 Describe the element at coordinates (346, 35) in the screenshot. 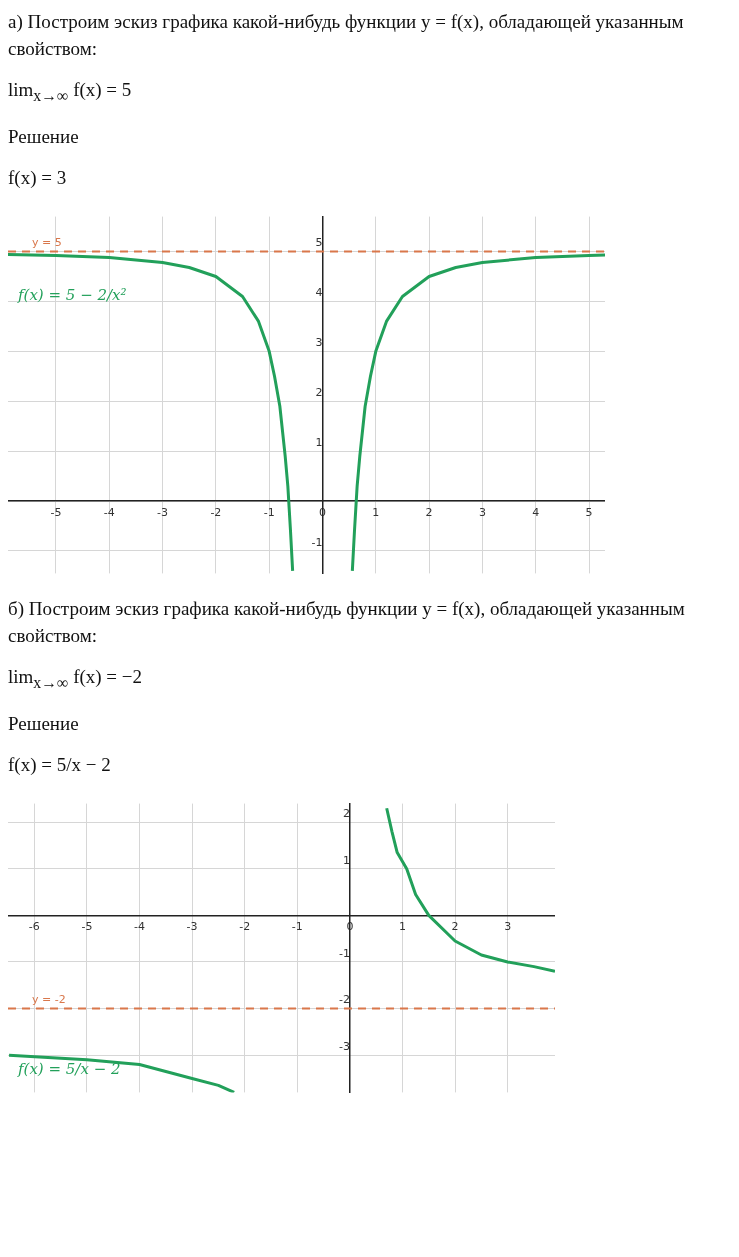

I see `chart-title: а) Построим эскиз графика какой-нибудь функции y = f(x), обладающей указанным свойством:` at that location.